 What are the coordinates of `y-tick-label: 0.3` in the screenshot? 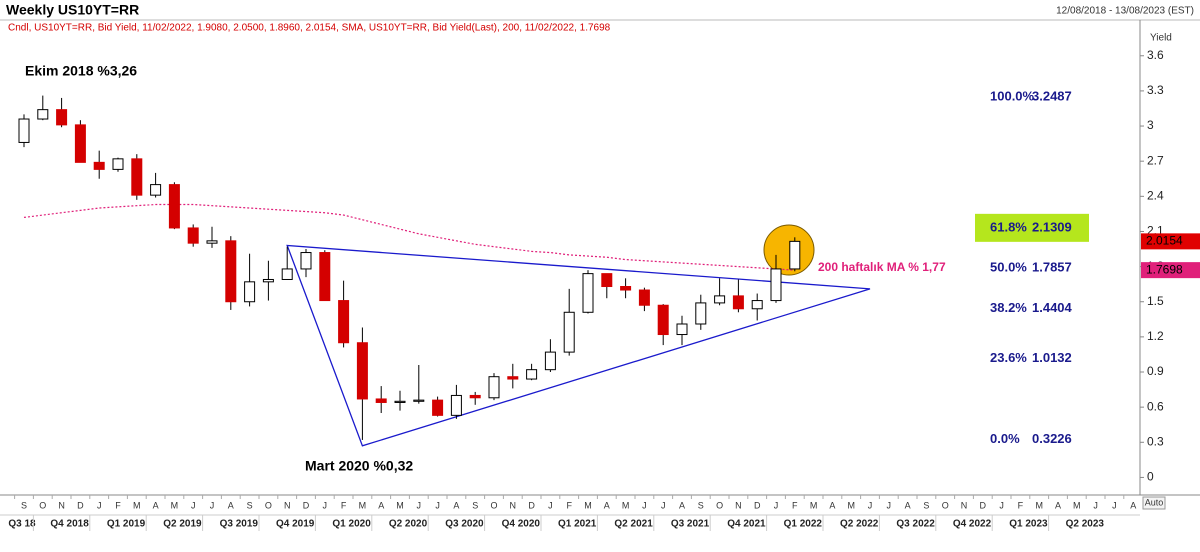 It's located at (1155, 441).